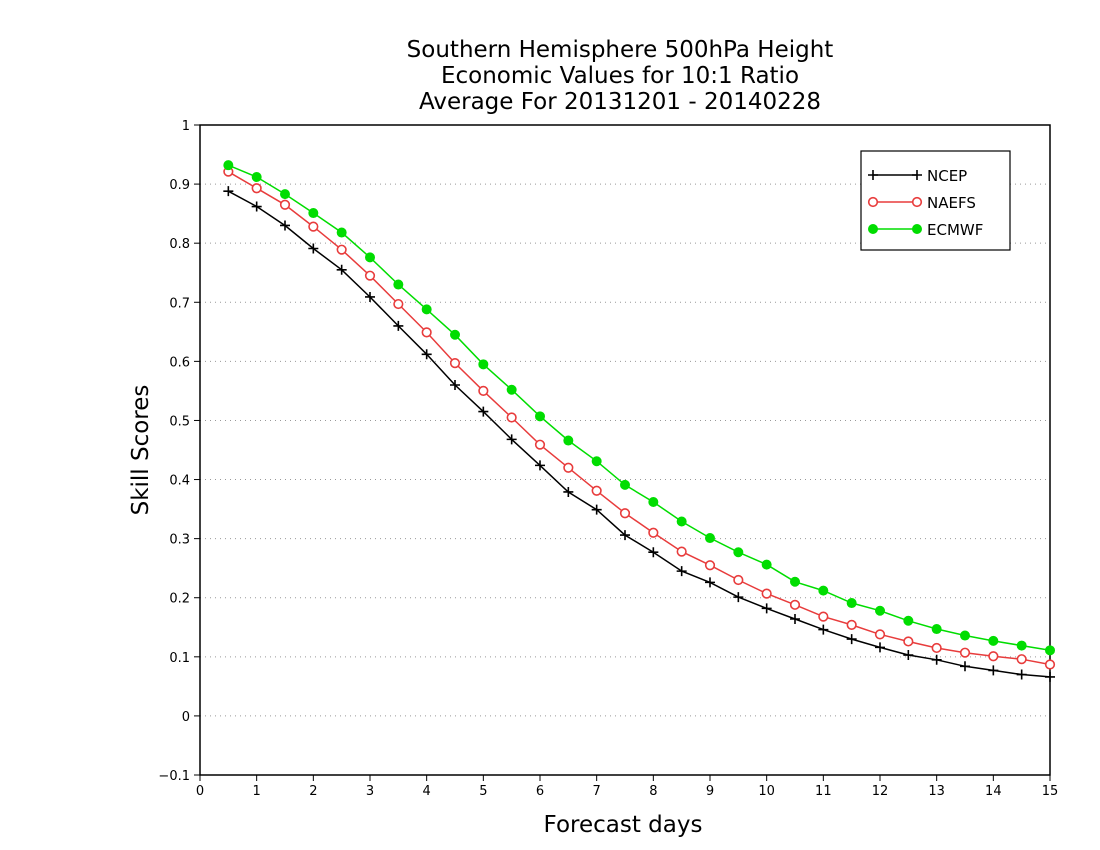  What do you see at coordinates (427, 791) in the screenshot?
I see `x-tick-label: 4` at bounding box center [427, 791].